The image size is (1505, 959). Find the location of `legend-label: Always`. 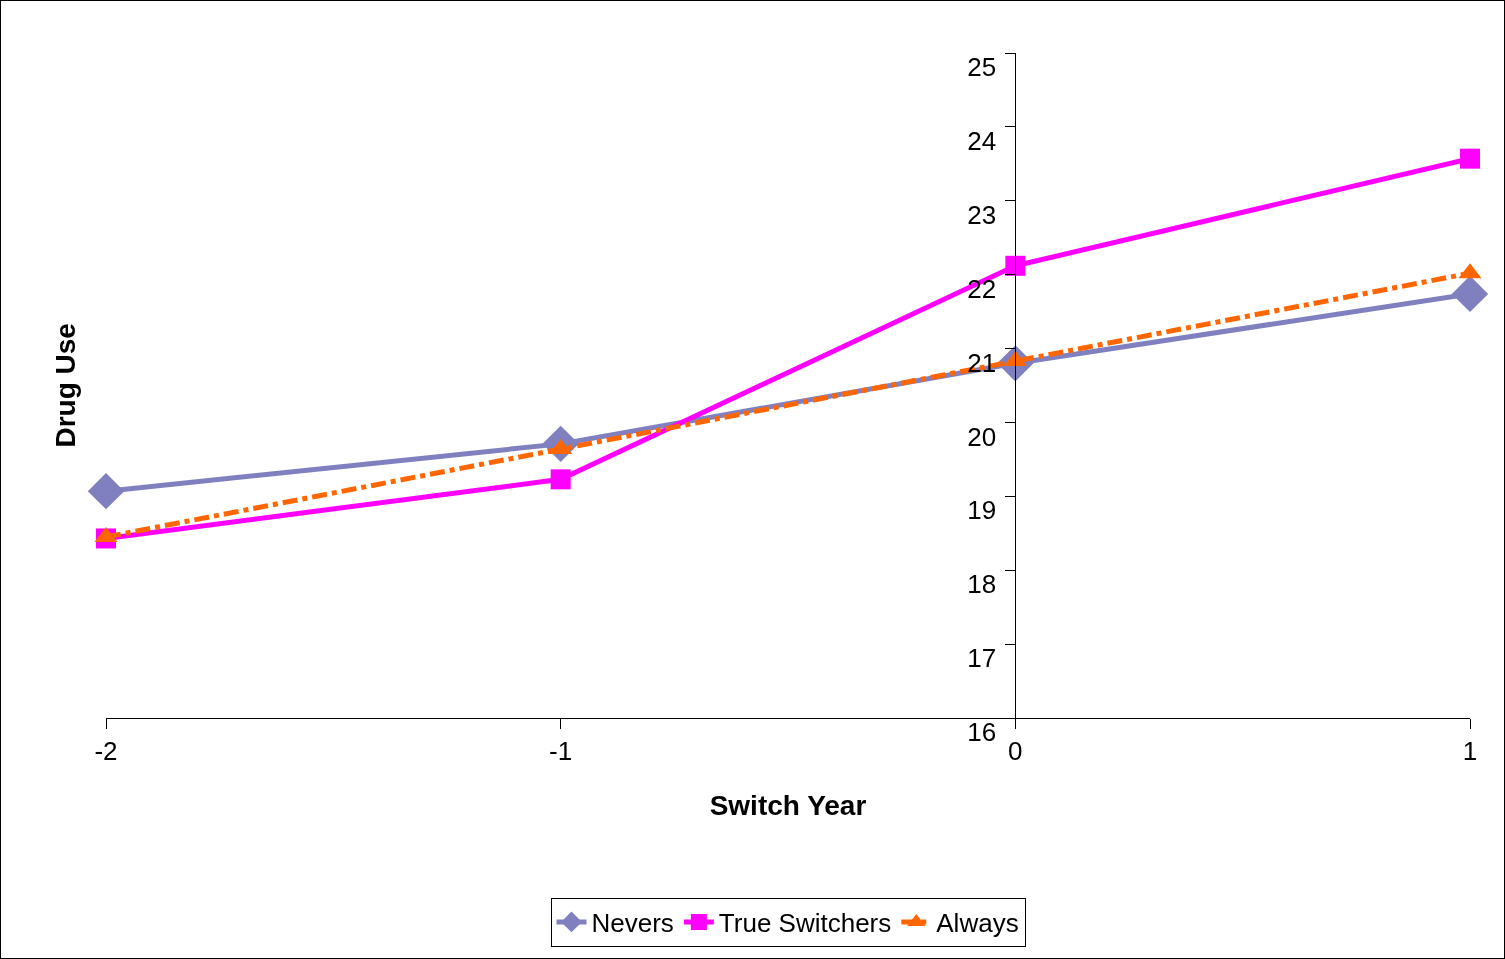

legend-label: Always is located at coordinates (977, 923).